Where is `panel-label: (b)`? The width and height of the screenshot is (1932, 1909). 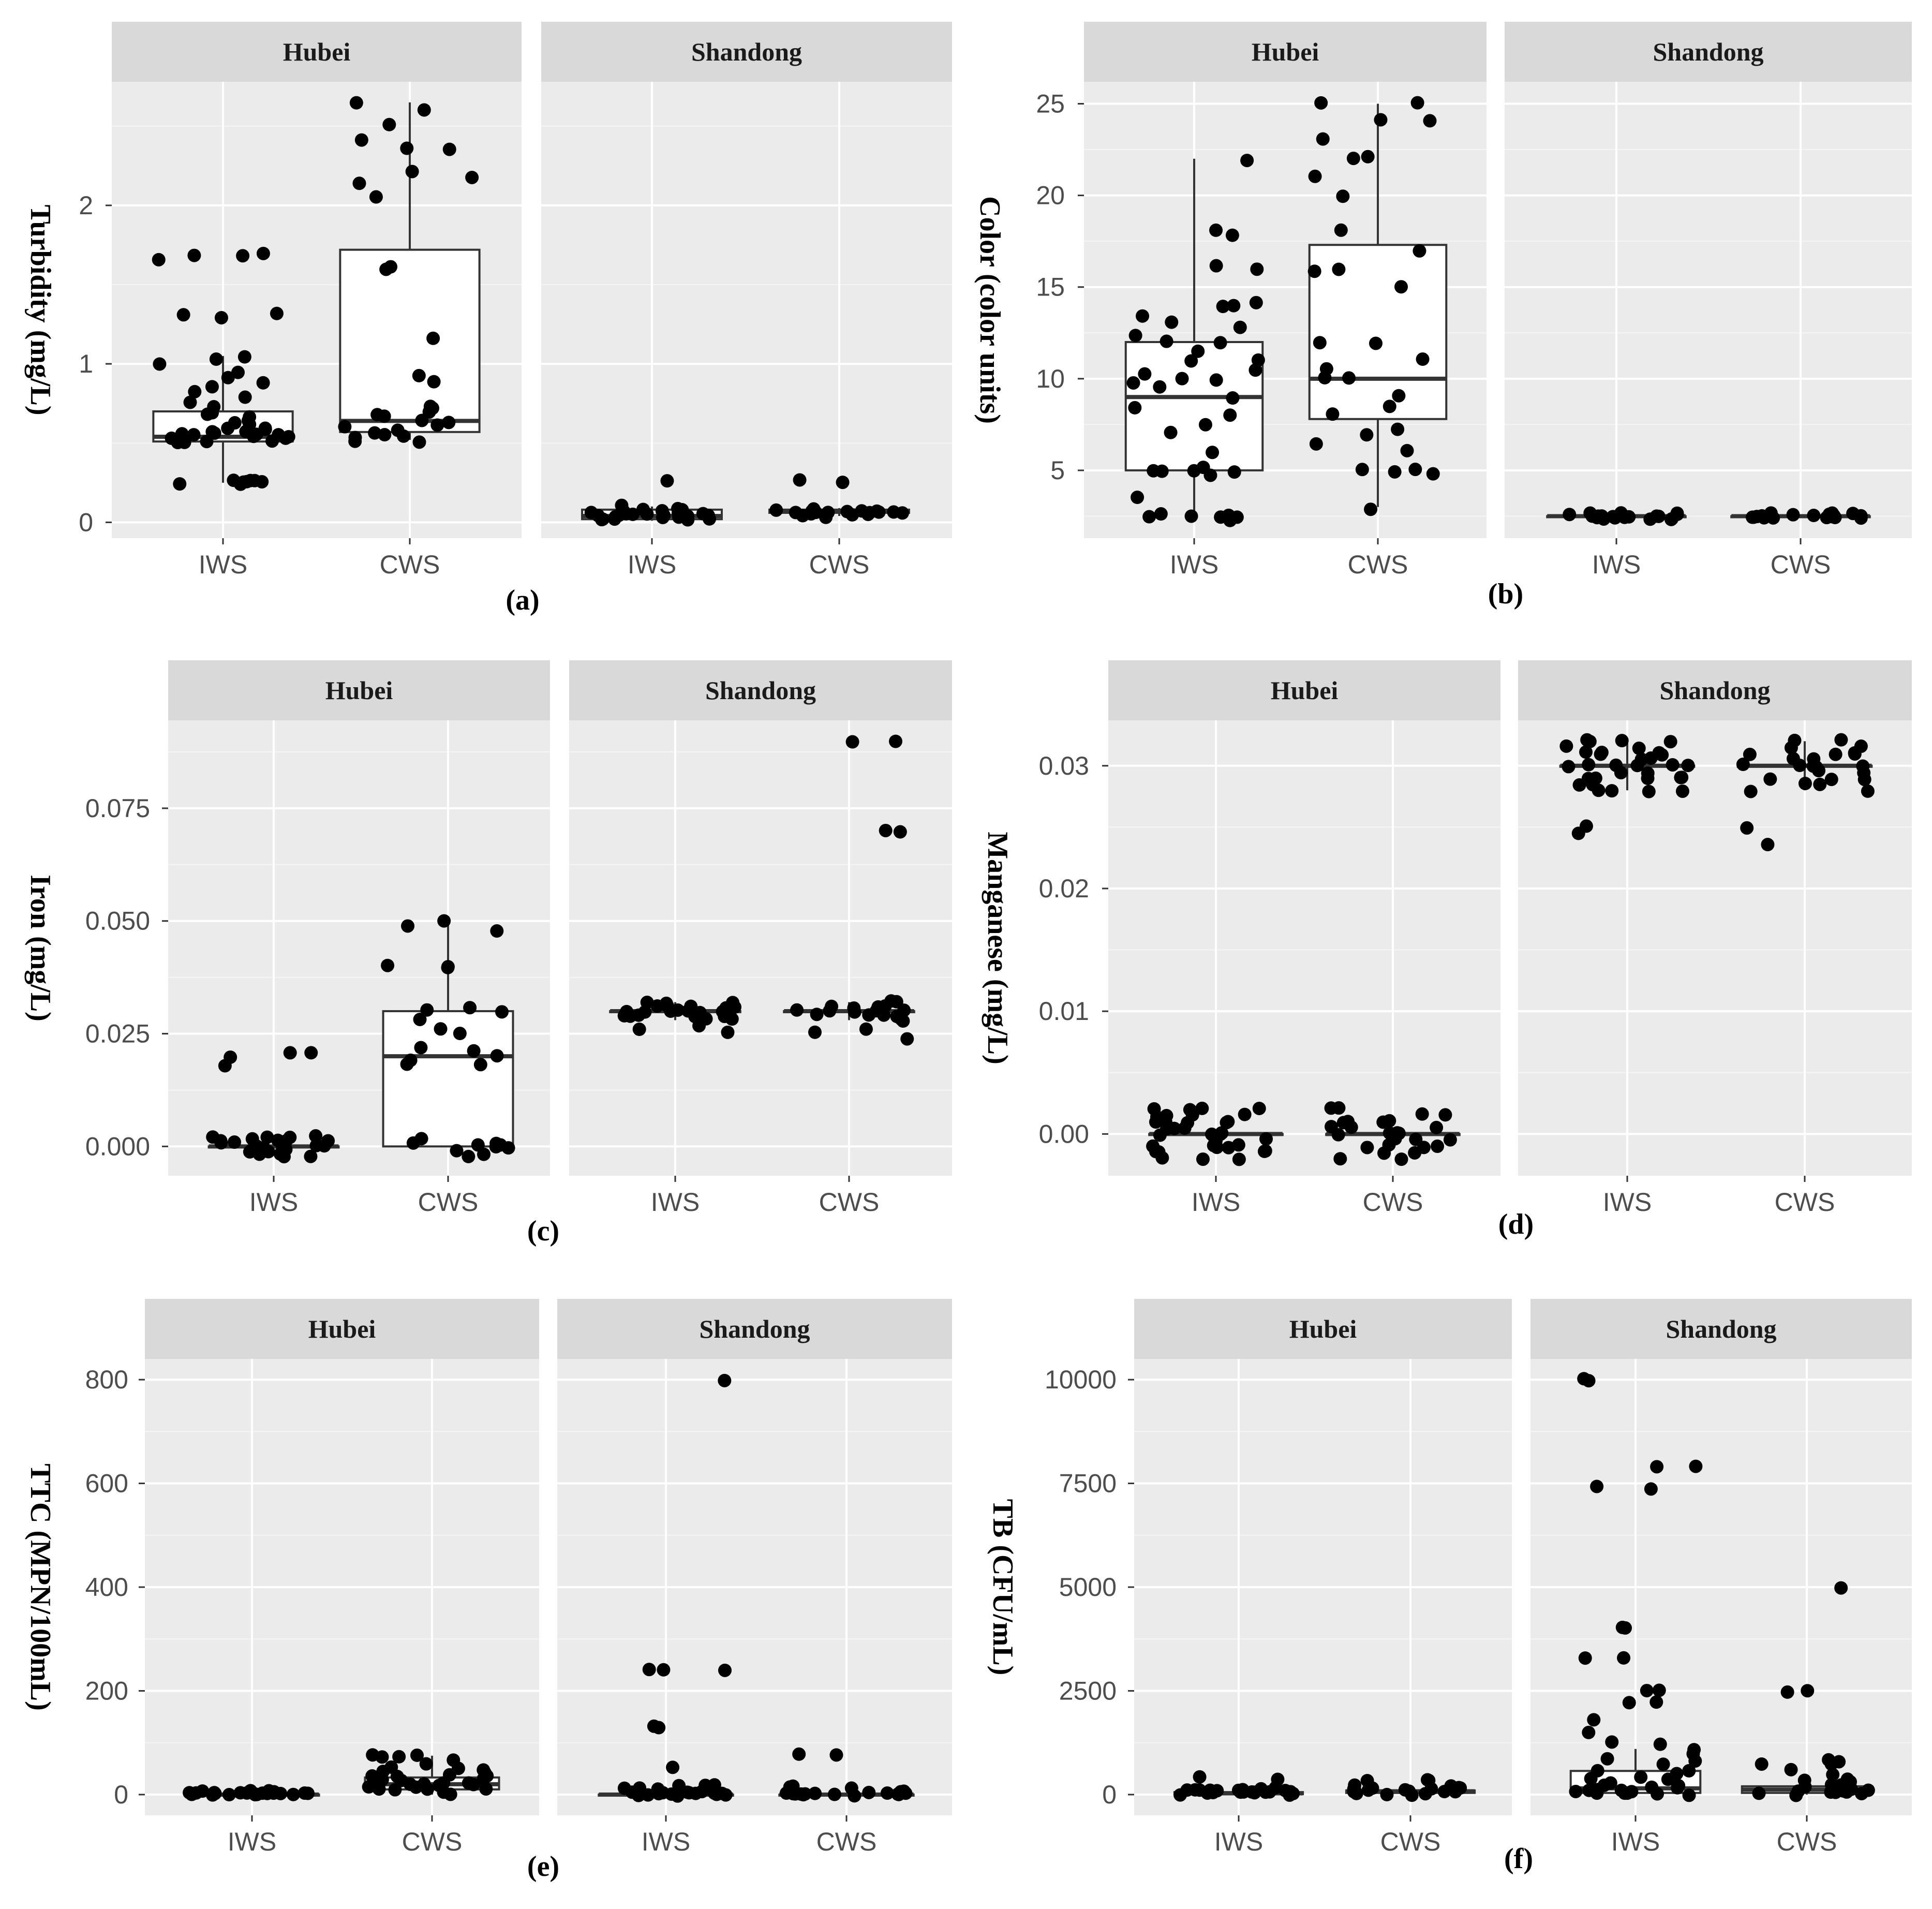
panel-label: (b) is located at coordinates (1505, 594).